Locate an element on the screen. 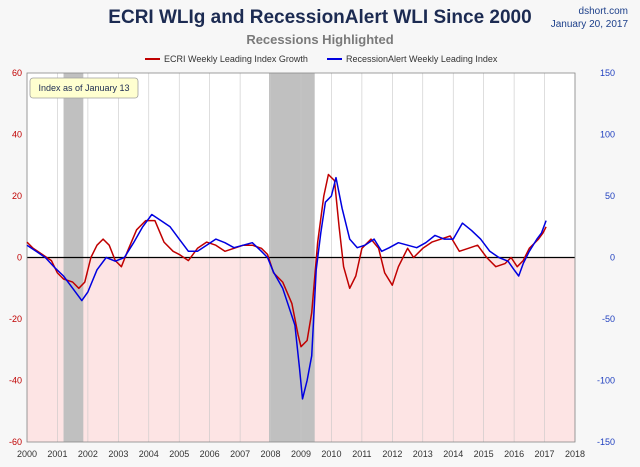  y-left-tick-6: -60 is located at coordinates (15, 442).